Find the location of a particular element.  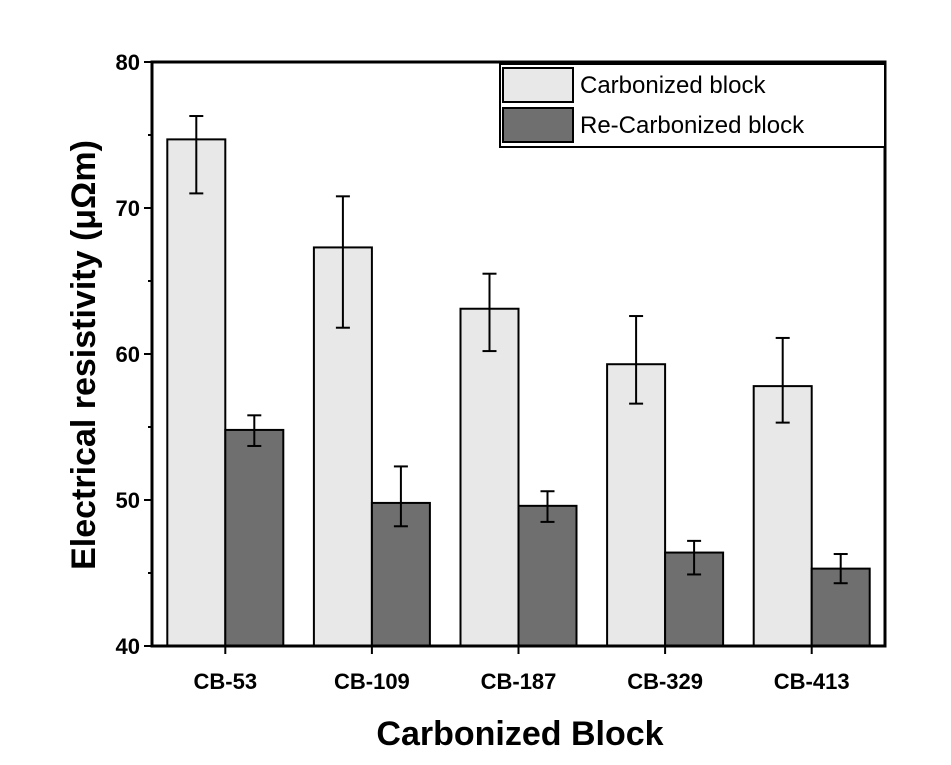

x-axis-title: Carbonized Block is located at coordinates (519, 734).